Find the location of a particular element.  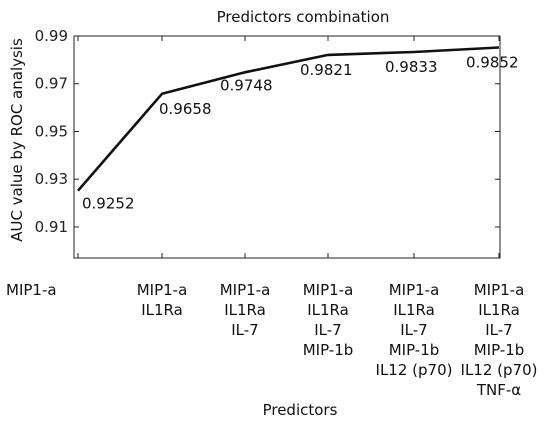

data-label: 0.9821 is located at coordinates (326, 70).